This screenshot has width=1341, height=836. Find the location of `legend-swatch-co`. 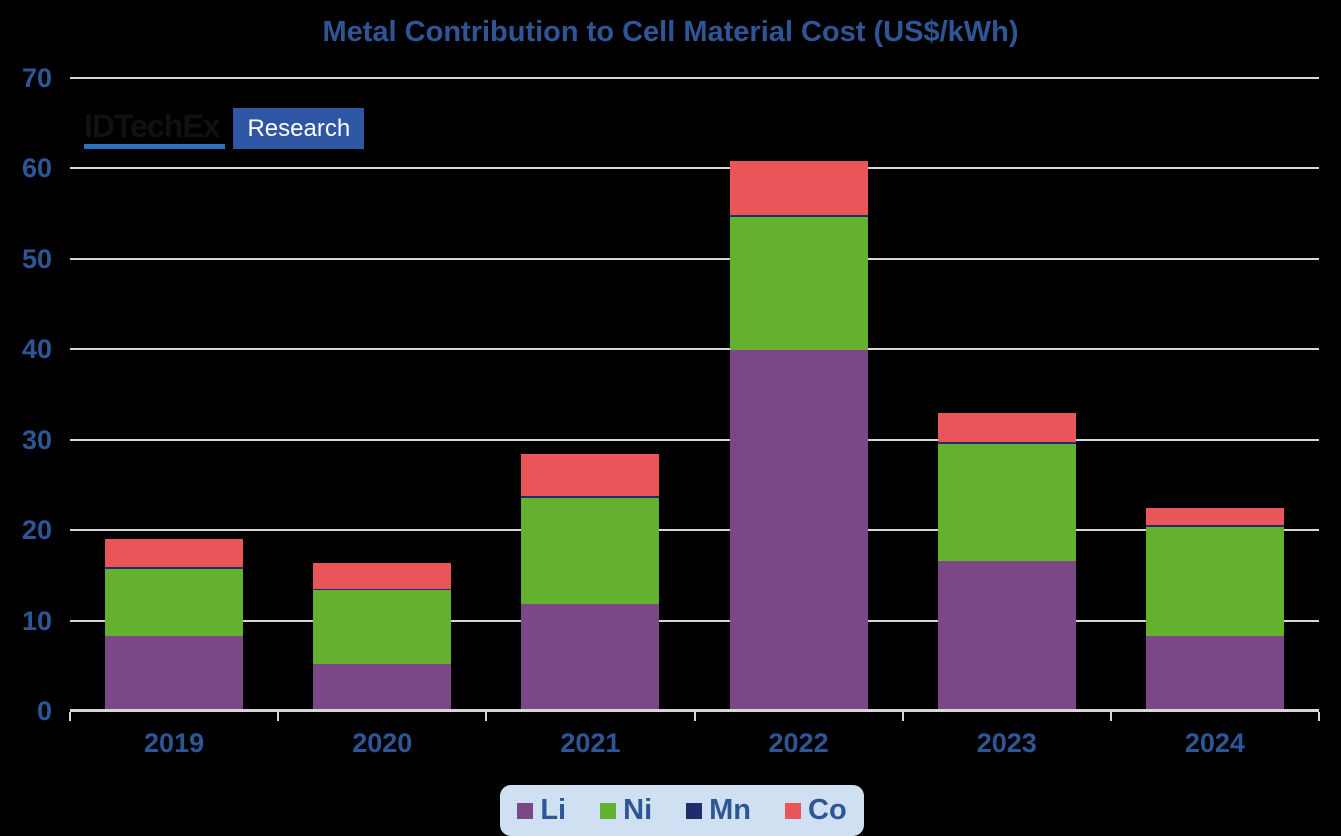

legend-swatch-co is located at coordinates (793, 810).